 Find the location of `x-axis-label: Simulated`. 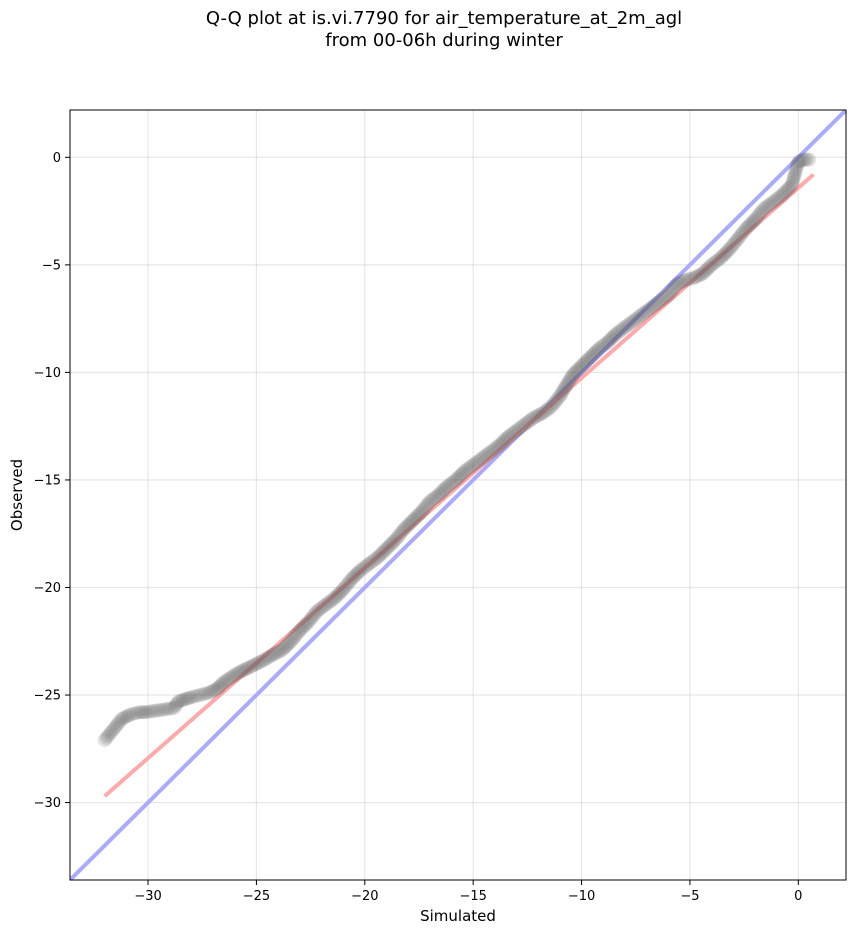

x-axis-label: Simulated is located at coordinates (458, 916).